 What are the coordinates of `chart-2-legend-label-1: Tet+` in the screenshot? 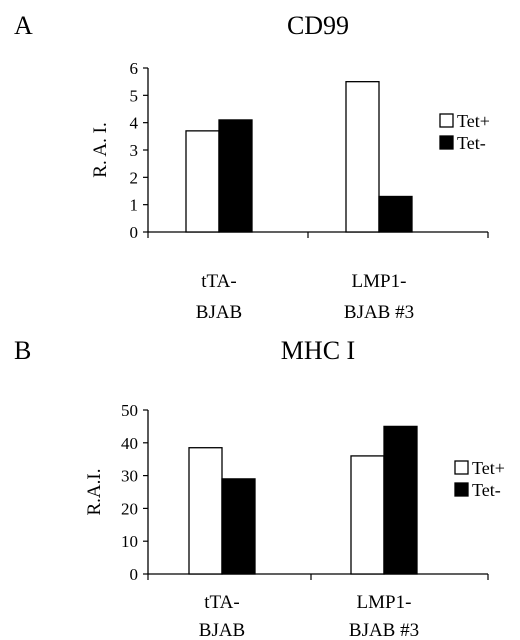 It's located at (488, 468).